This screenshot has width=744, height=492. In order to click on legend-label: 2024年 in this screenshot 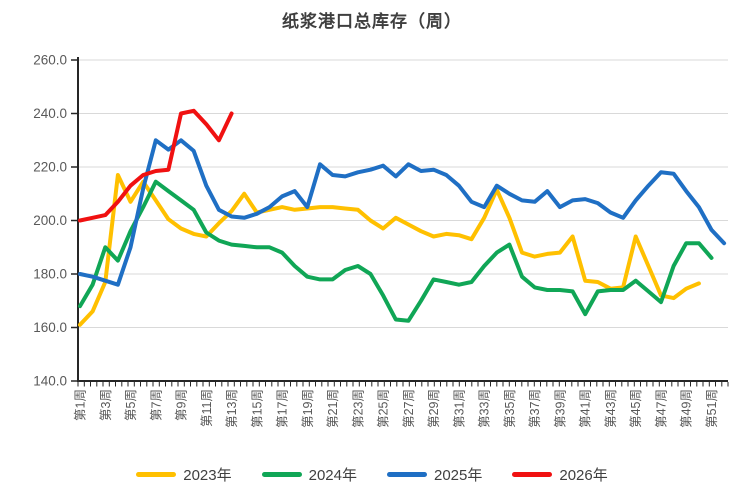, I will do `click(332, 475)`.